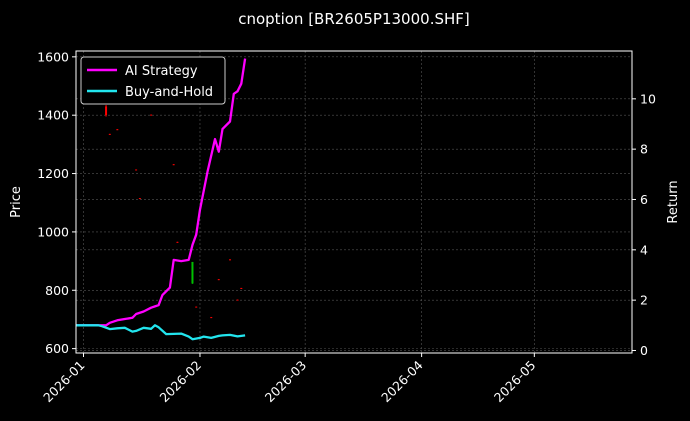 Image resolution: width=690 pixels, height=421 pixels. Describe the element at coordinates (644, 249) in the screenshot. I see `y2-tick-label: 4` at that location.